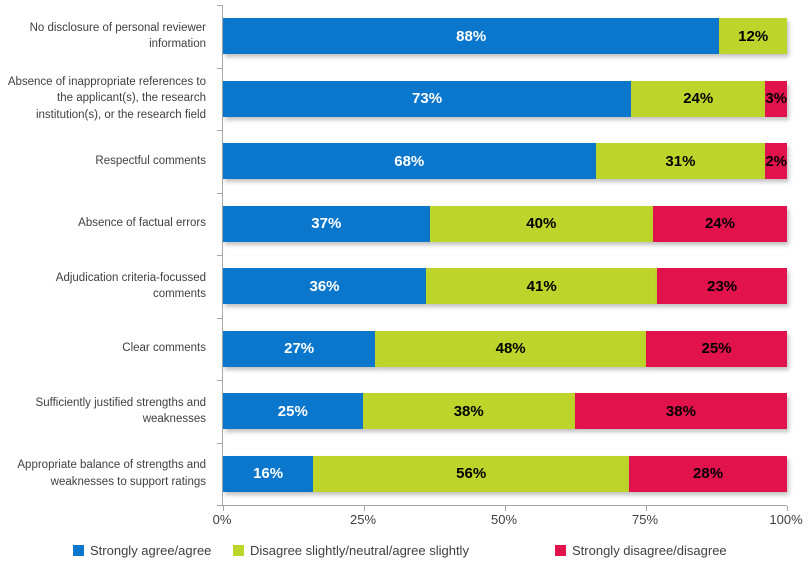 The width and height of the screenshot is (809, 571). I want to click on bar-segment: 48%, so click(510, 348).